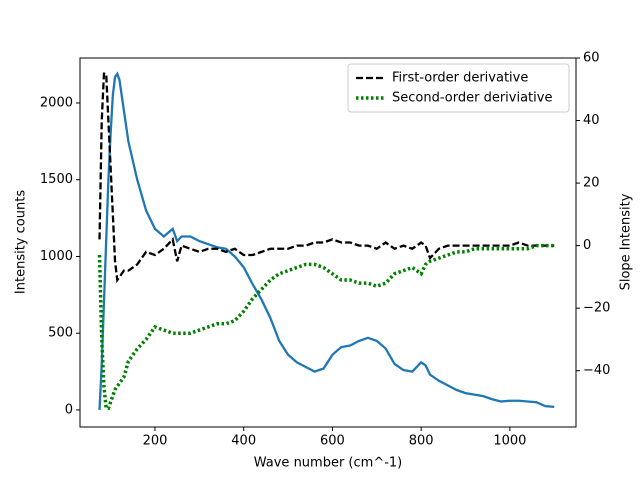 The image size is (640, 480). Describe the element at coordinates (596, 308) in the screenshot. I see `y2-tick-label: −20` at that location.